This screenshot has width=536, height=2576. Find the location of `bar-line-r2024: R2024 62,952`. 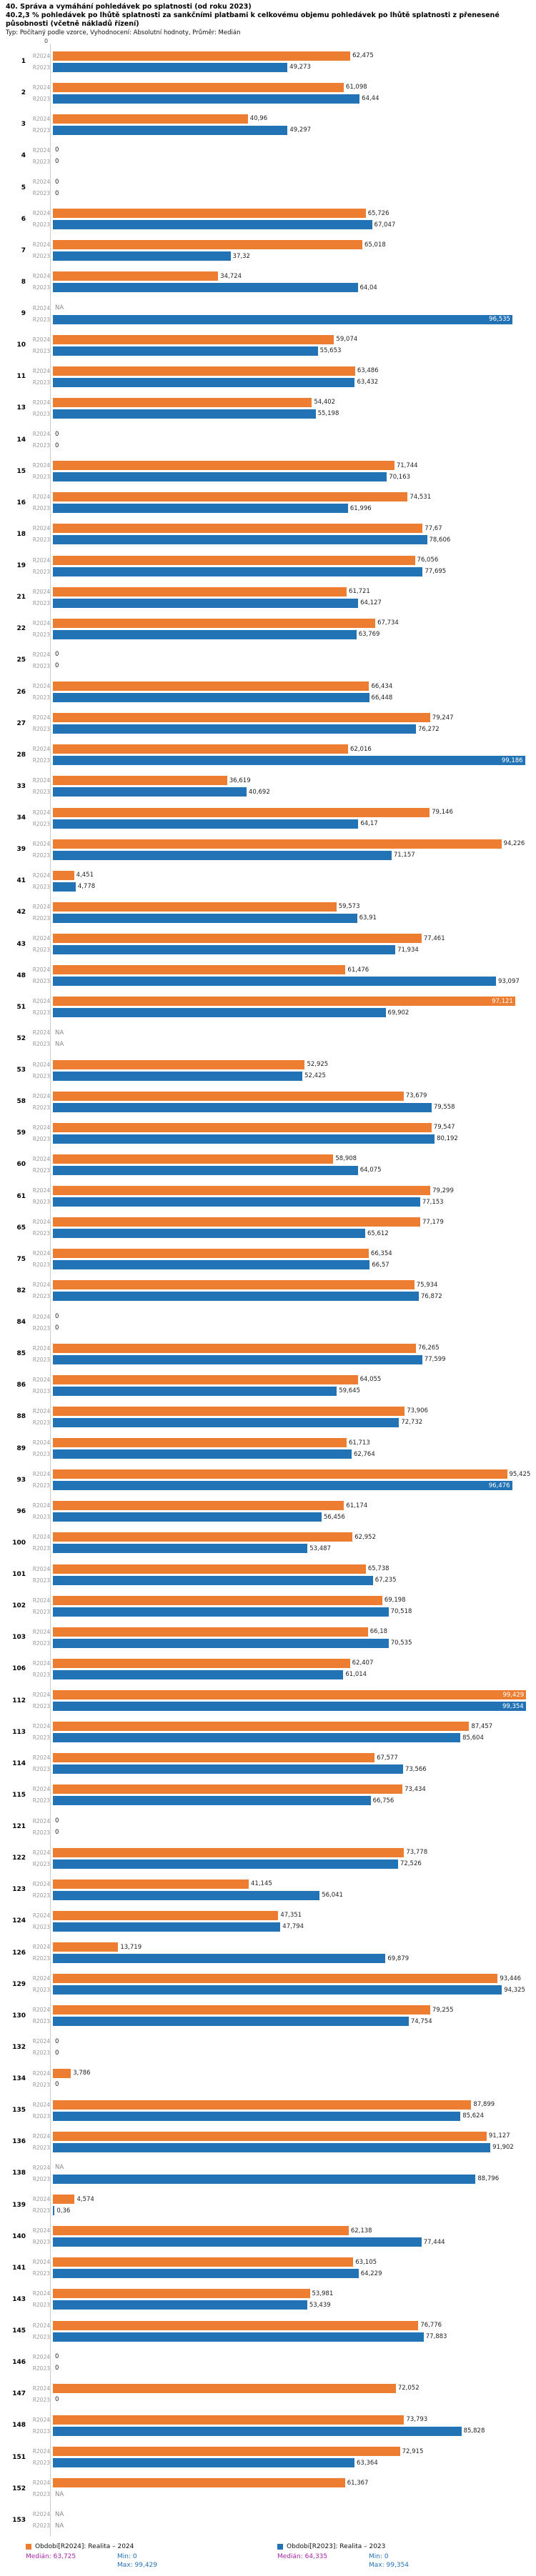

bar-line-r2024: R2024 62,952 is located at coordinates (277, 1537).